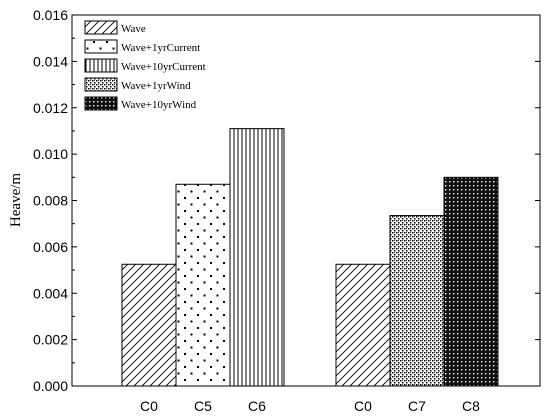  What do you see at coordinates (417, 406) in the screenshot?
I see `x-tick-label: C7` at bounding box center [417, 406].